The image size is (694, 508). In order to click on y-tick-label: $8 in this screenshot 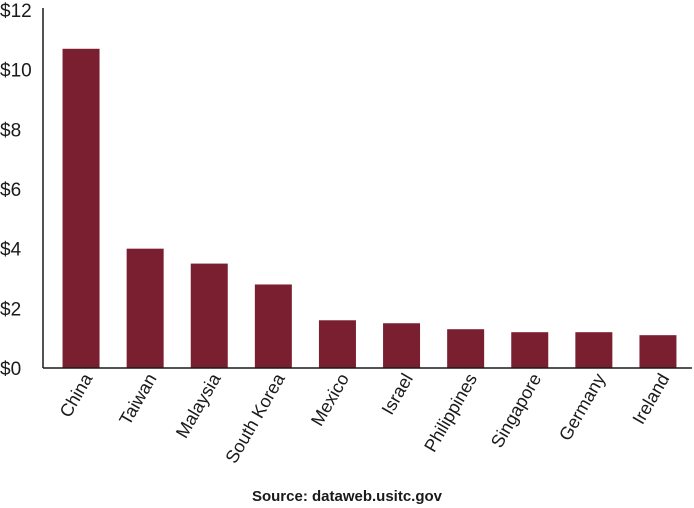, I will do `click(10, 130)`.